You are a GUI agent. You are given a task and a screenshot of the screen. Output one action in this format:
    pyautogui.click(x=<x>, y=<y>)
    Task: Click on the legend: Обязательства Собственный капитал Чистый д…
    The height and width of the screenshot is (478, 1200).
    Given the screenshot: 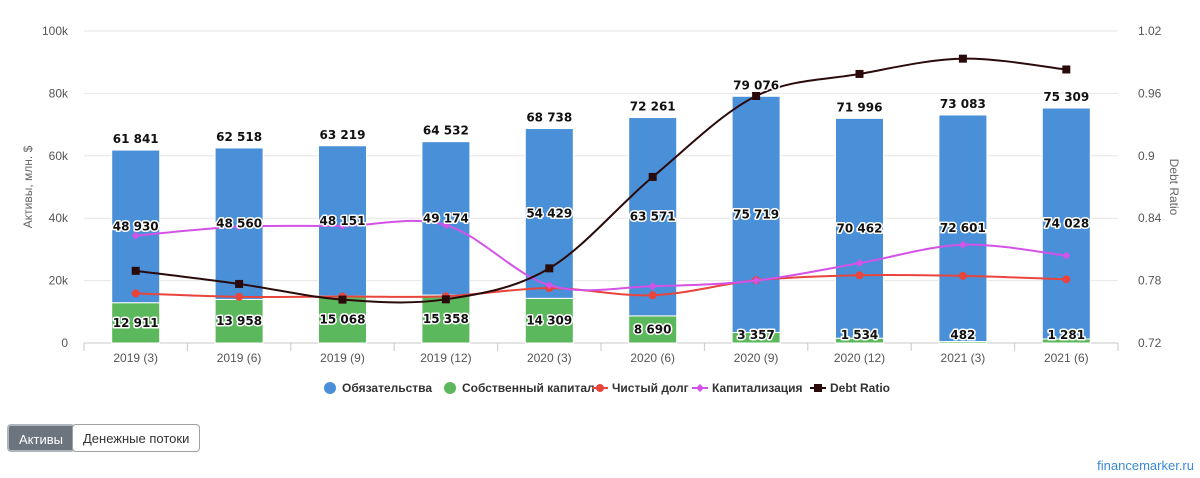 What is the action you would take?
    pyautogui.click(x=607, y=388)
    